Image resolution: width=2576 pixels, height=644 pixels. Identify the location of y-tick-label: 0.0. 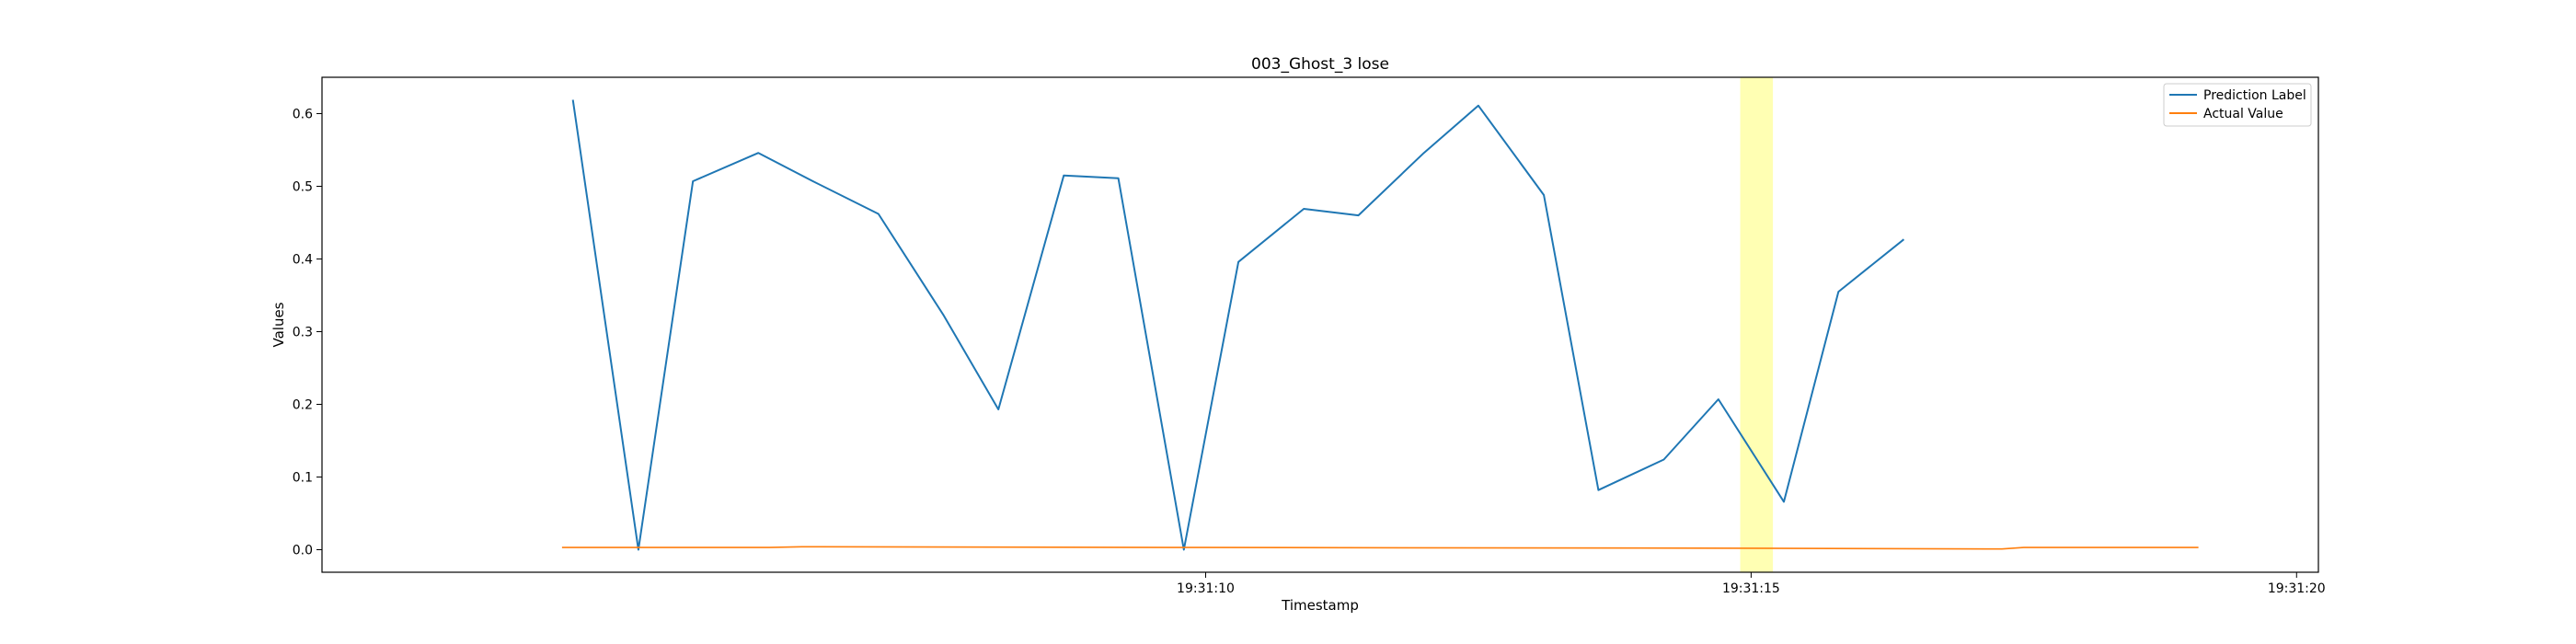
(303, 551).